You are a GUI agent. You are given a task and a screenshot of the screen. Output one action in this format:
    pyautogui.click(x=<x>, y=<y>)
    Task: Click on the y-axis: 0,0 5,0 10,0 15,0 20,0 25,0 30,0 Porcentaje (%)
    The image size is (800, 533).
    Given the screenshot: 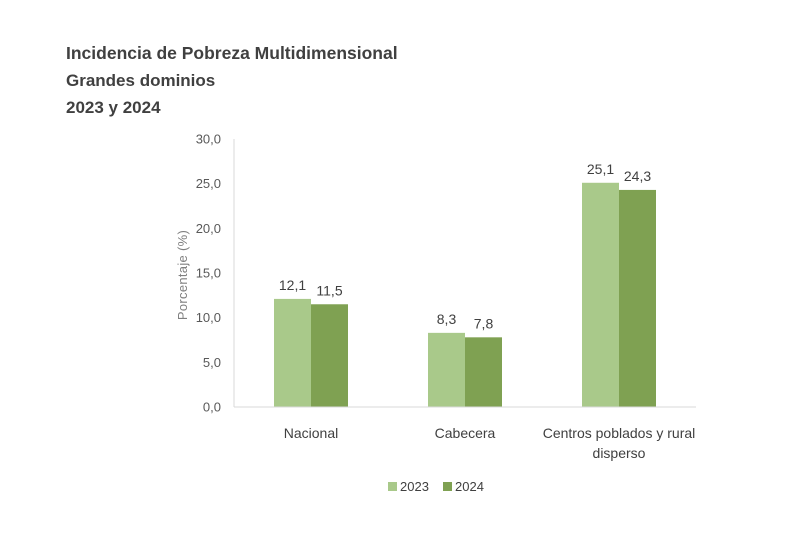 What is the action you would take?
    pyautogui.click(x=205, y=273)
    